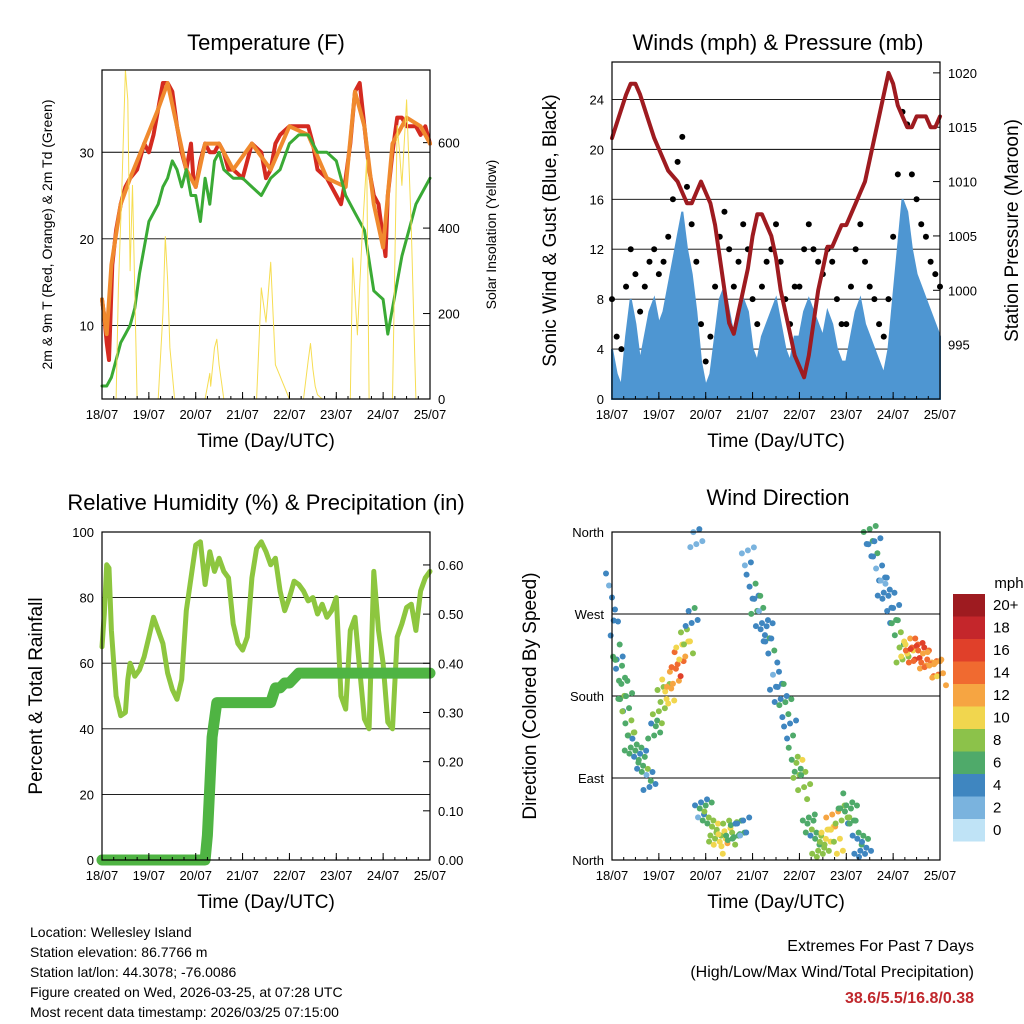  I want to click on station-location: Location: Wellesley Island, so click(111, 932).